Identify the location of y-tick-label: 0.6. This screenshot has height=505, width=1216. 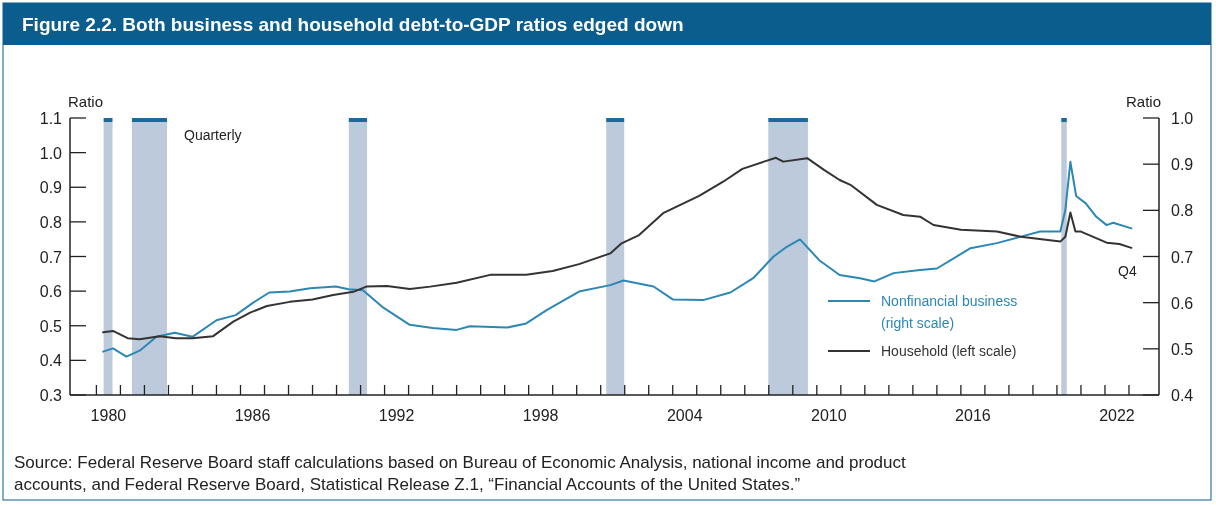
(51, 292).